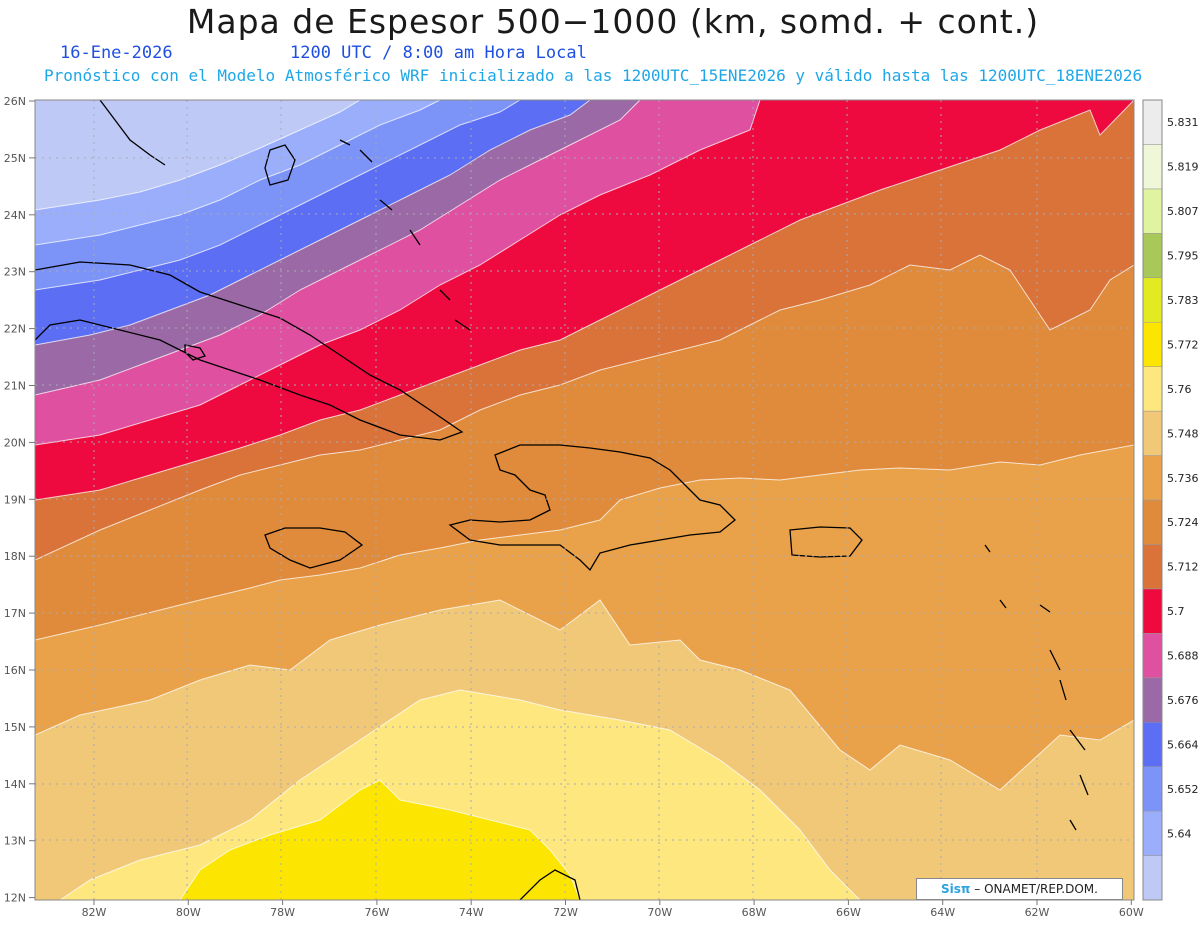  Describe the element at coordinates (15, 215) in the screenshot. I see `lat-label-24n: 24N` at that location.